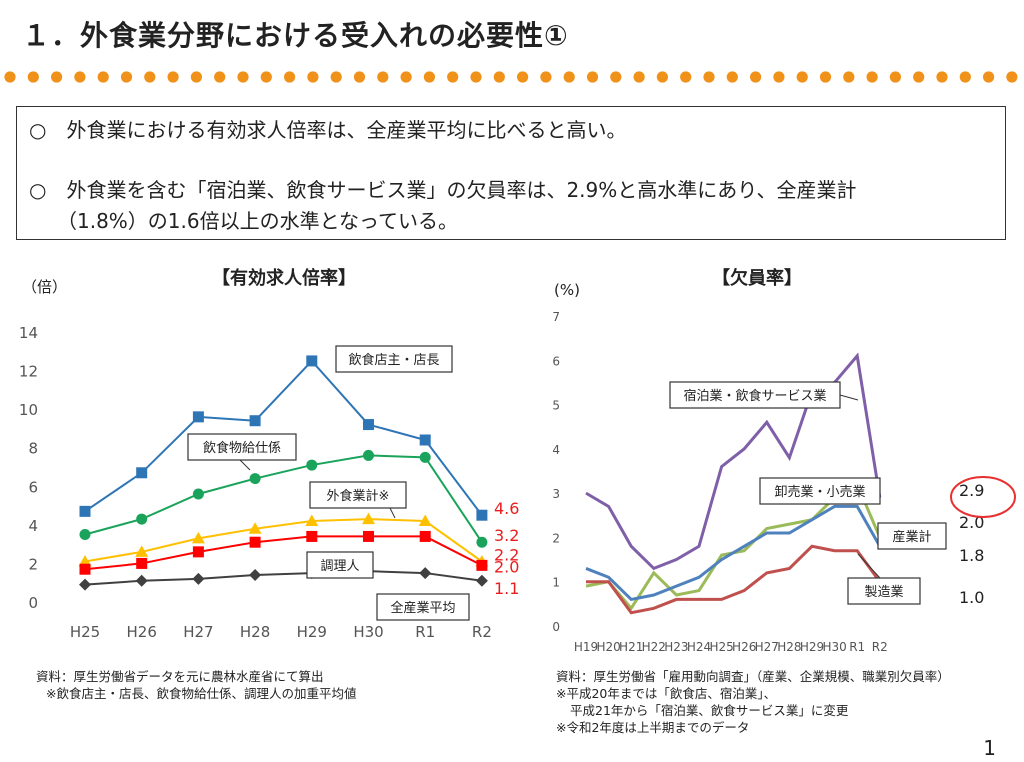 Image resolution: width=1024 pixels, height=762 pixels. I want to click on summary-point-1: ○ 外食業における有効求人倍率は、全産業平均に比べると高い。, so click(328, 130).